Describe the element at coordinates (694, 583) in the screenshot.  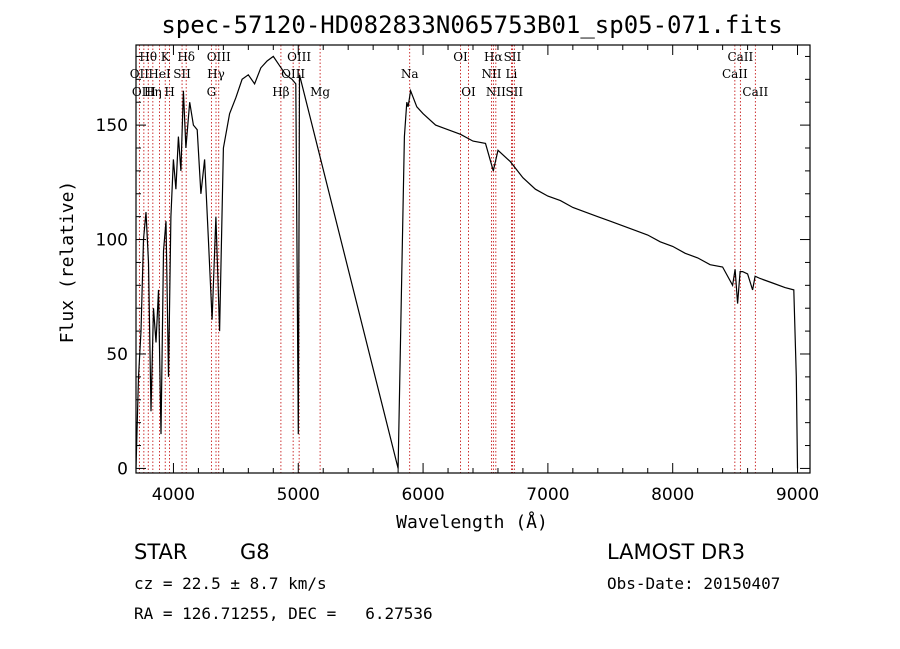
I see `observation-date: Obs-Date: 20150407` at that location.